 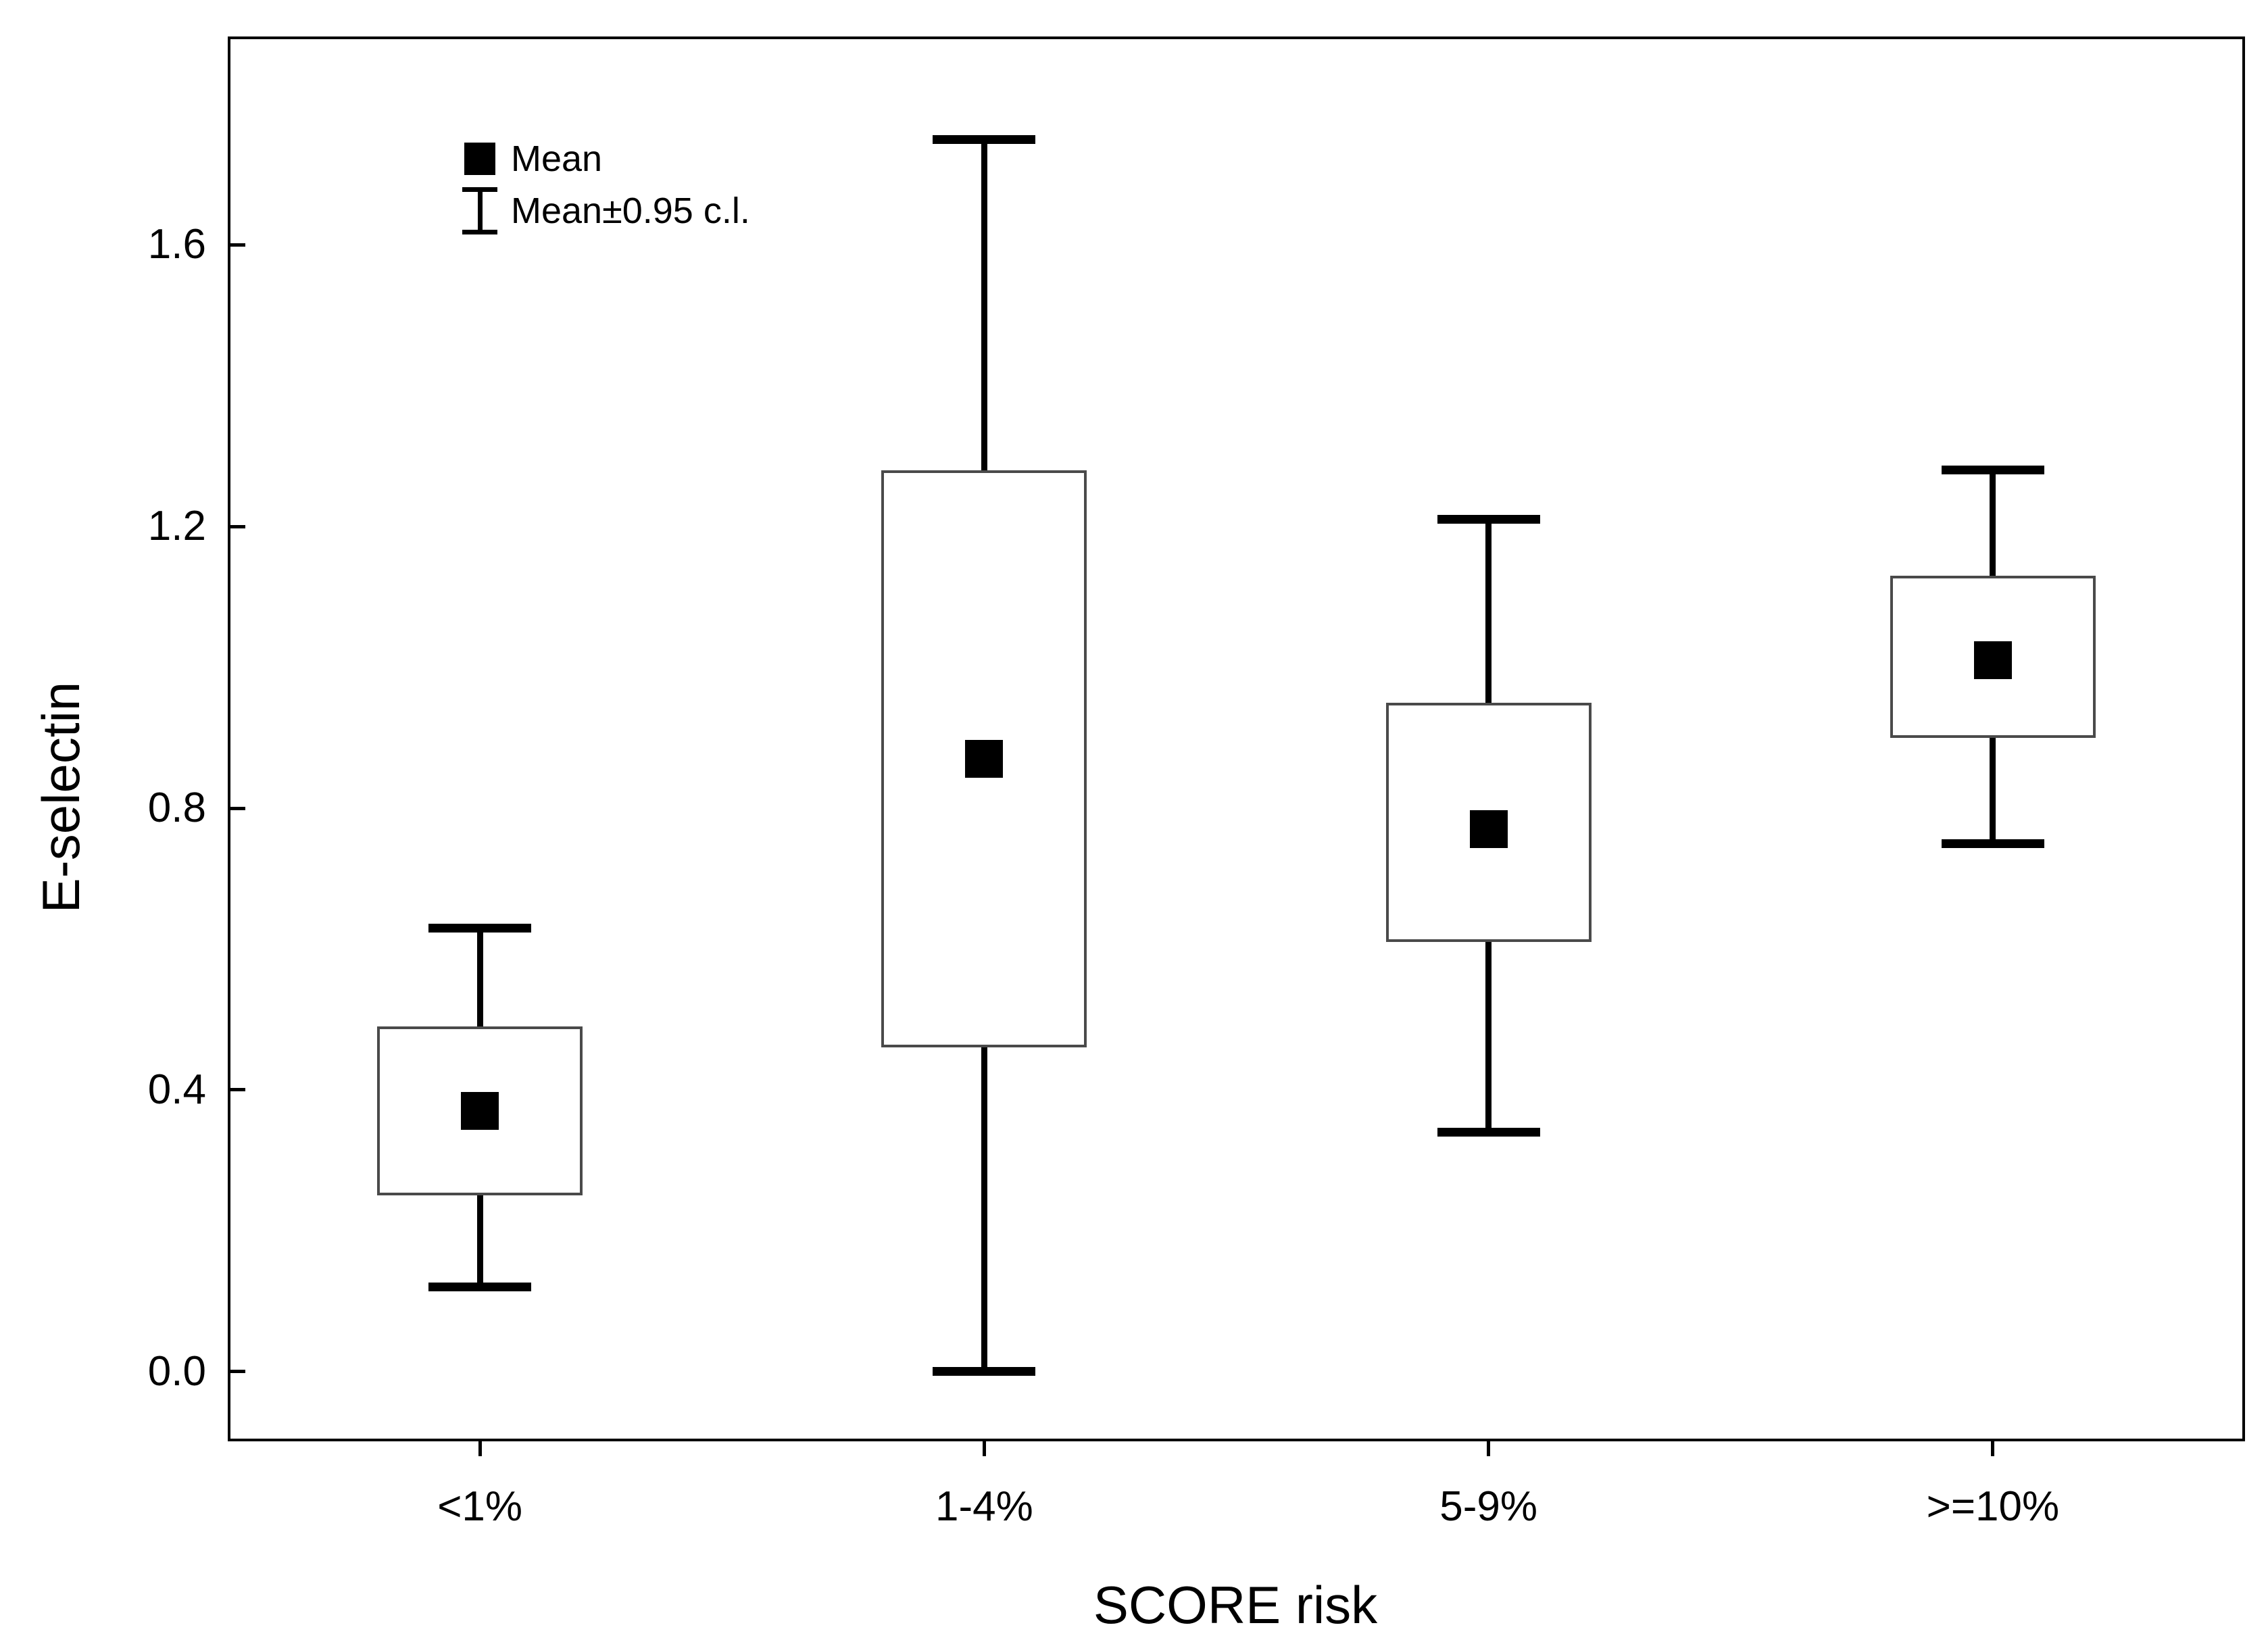 I want to click on y-axis-tick-label: 1.6, so click(x=176, y=245).